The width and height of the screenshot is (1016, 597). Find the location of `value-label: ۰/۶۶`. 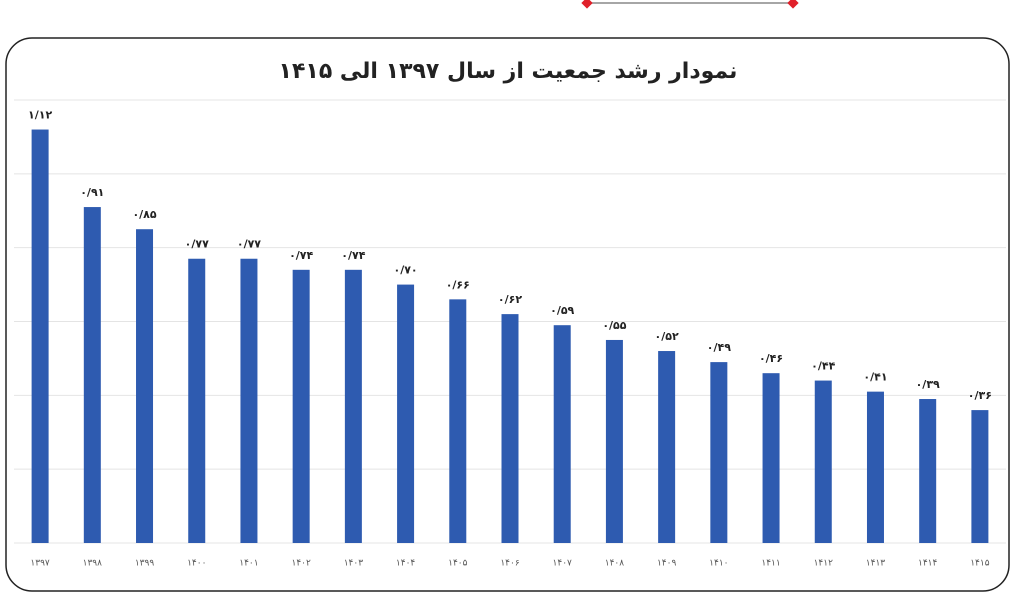

value-label: ۰/۶۶ is located at coordinates (458, 284).